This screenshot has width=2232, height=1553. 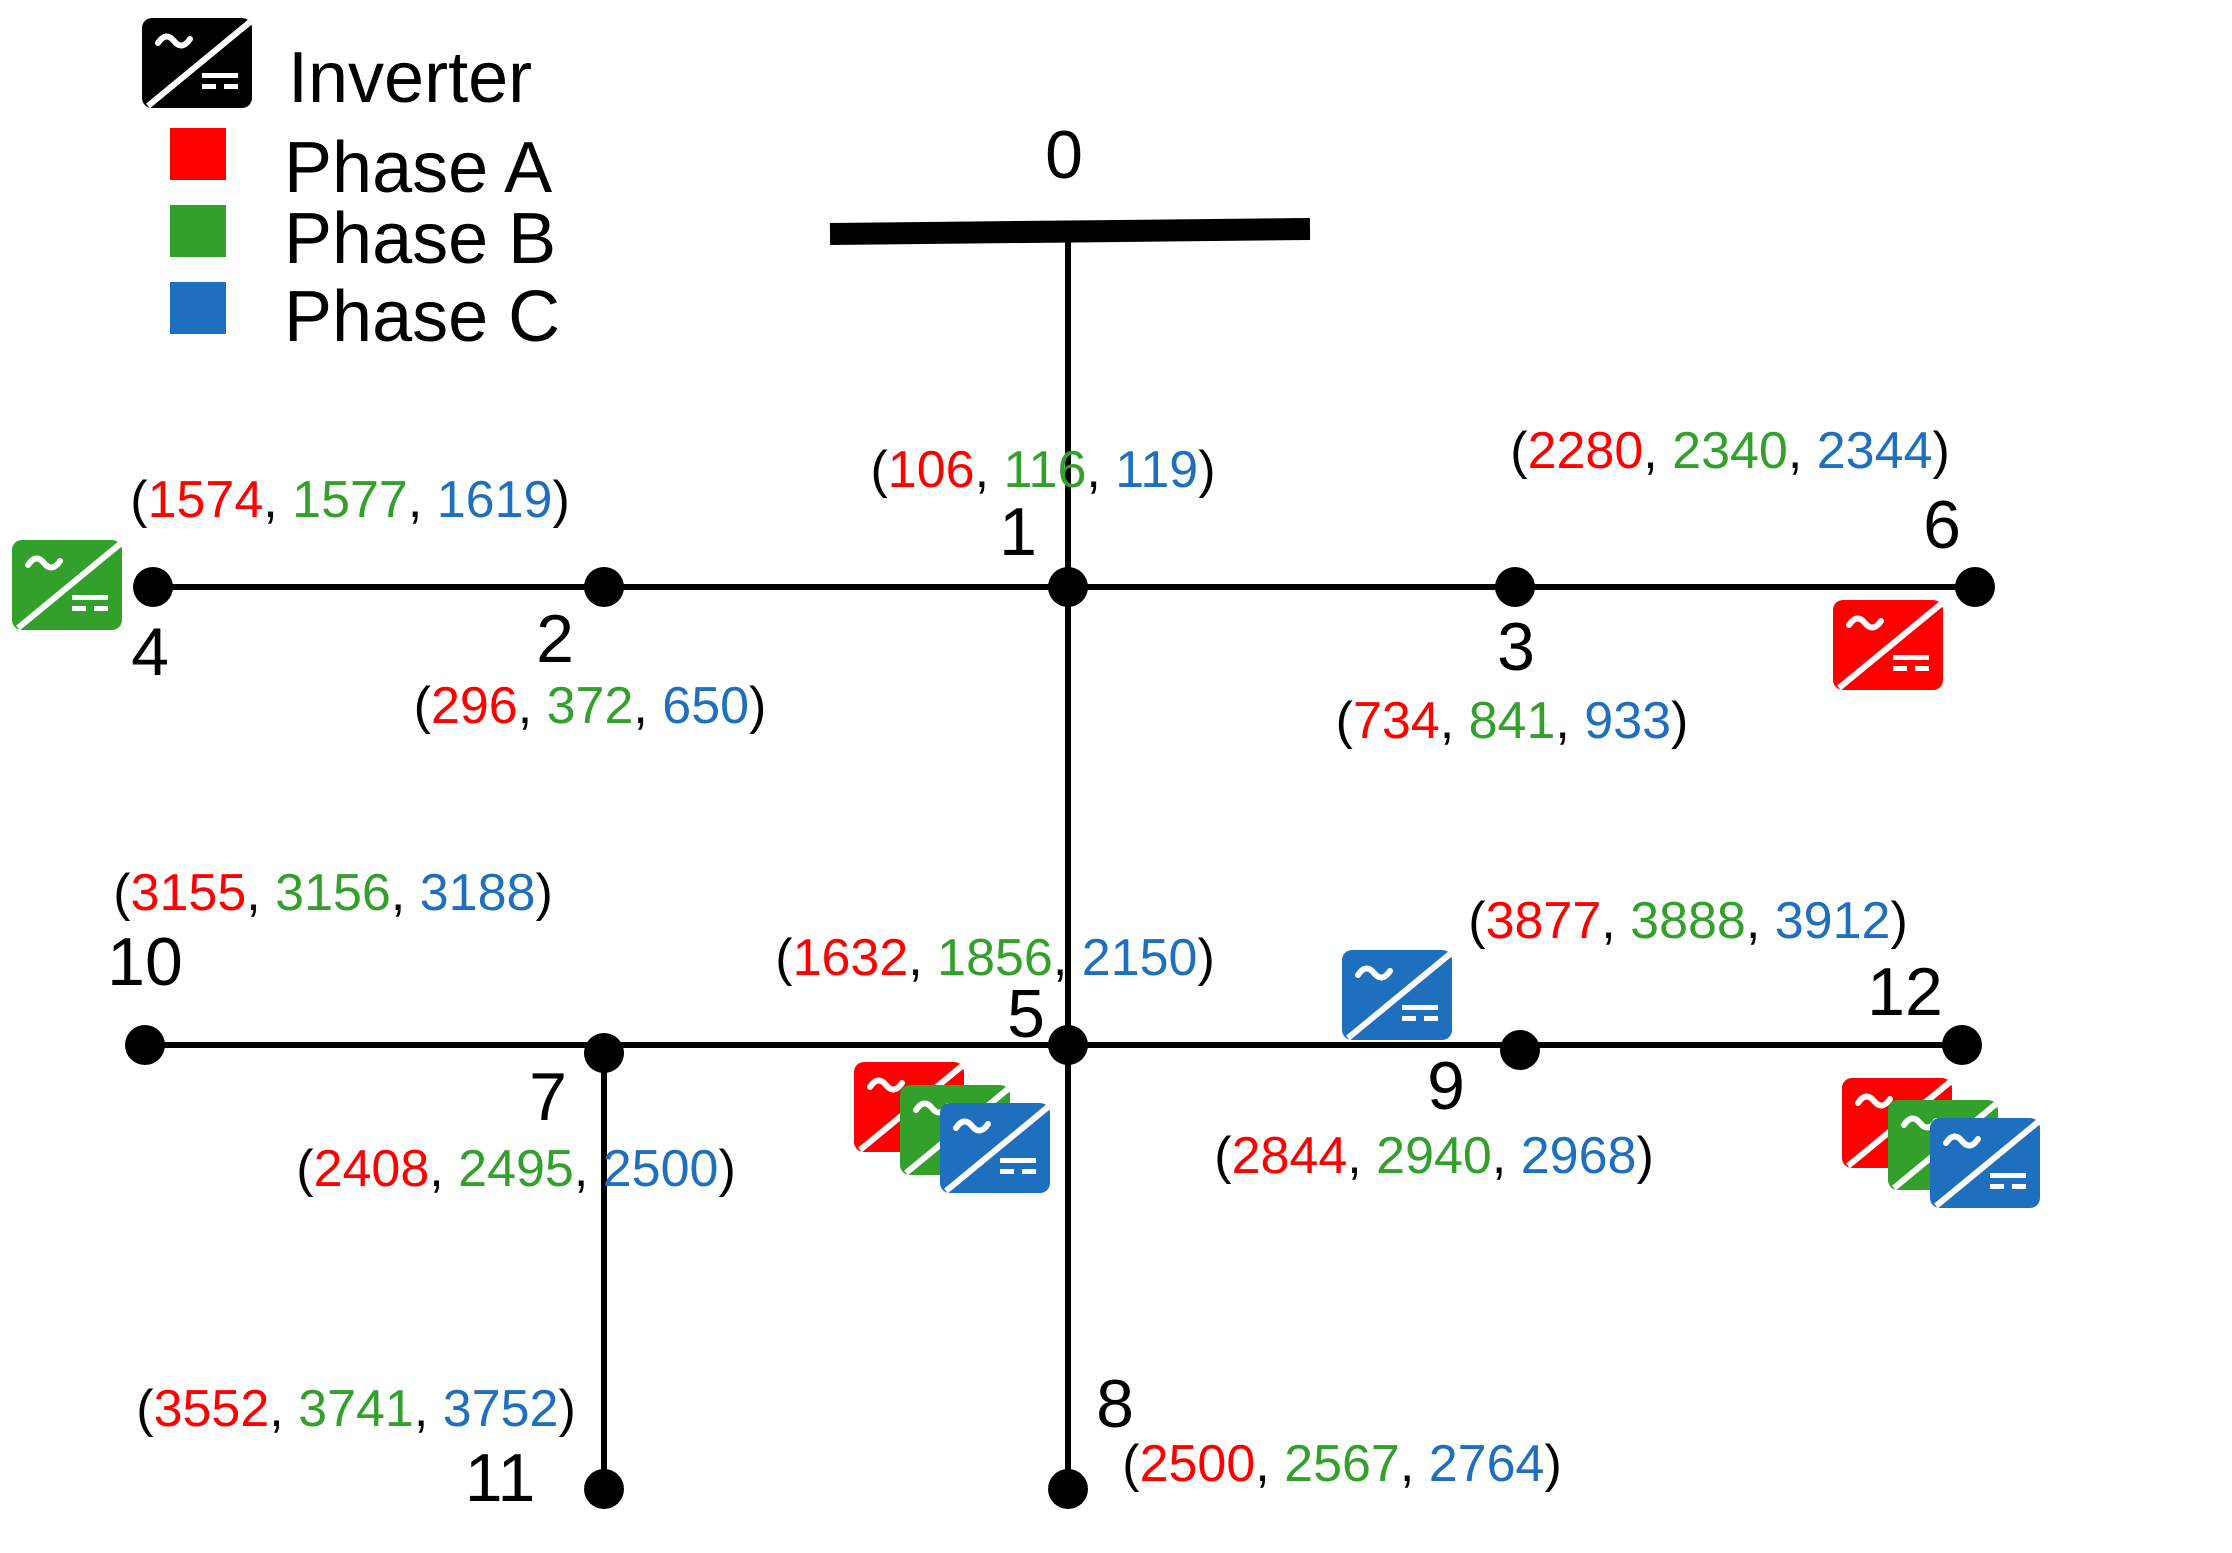 What do you see at coordinates (145, 1045) in the screenshot?
I see `node-10-dot` at bounding box center [145, 1045].